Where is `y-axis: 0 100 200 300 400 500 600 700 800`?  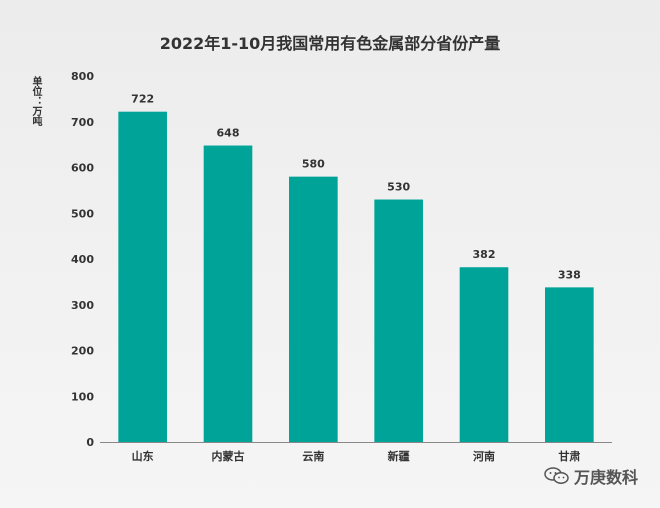
y-axis: 0 100 200 300 400 500 600 700 800 is located at coordinates (82, 259).